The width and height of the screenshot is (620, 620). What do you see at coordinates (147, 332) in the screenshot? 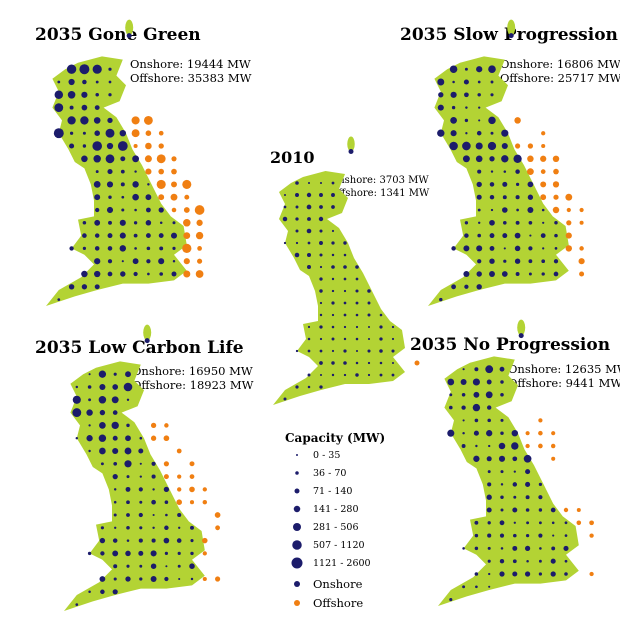
I see `shetland` at bounding box center [147, 332].